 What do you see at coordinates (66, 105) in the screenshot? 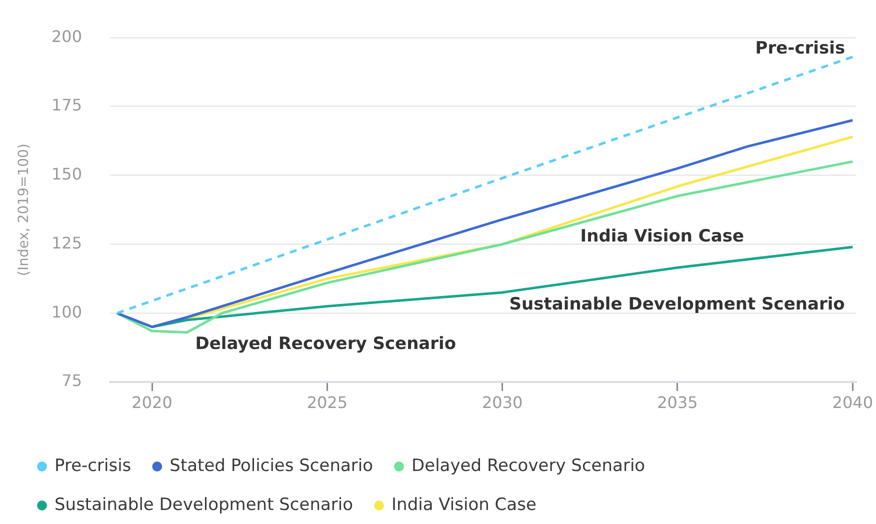
I see `y-tick-label: 175` at bounding box center [66, 105].